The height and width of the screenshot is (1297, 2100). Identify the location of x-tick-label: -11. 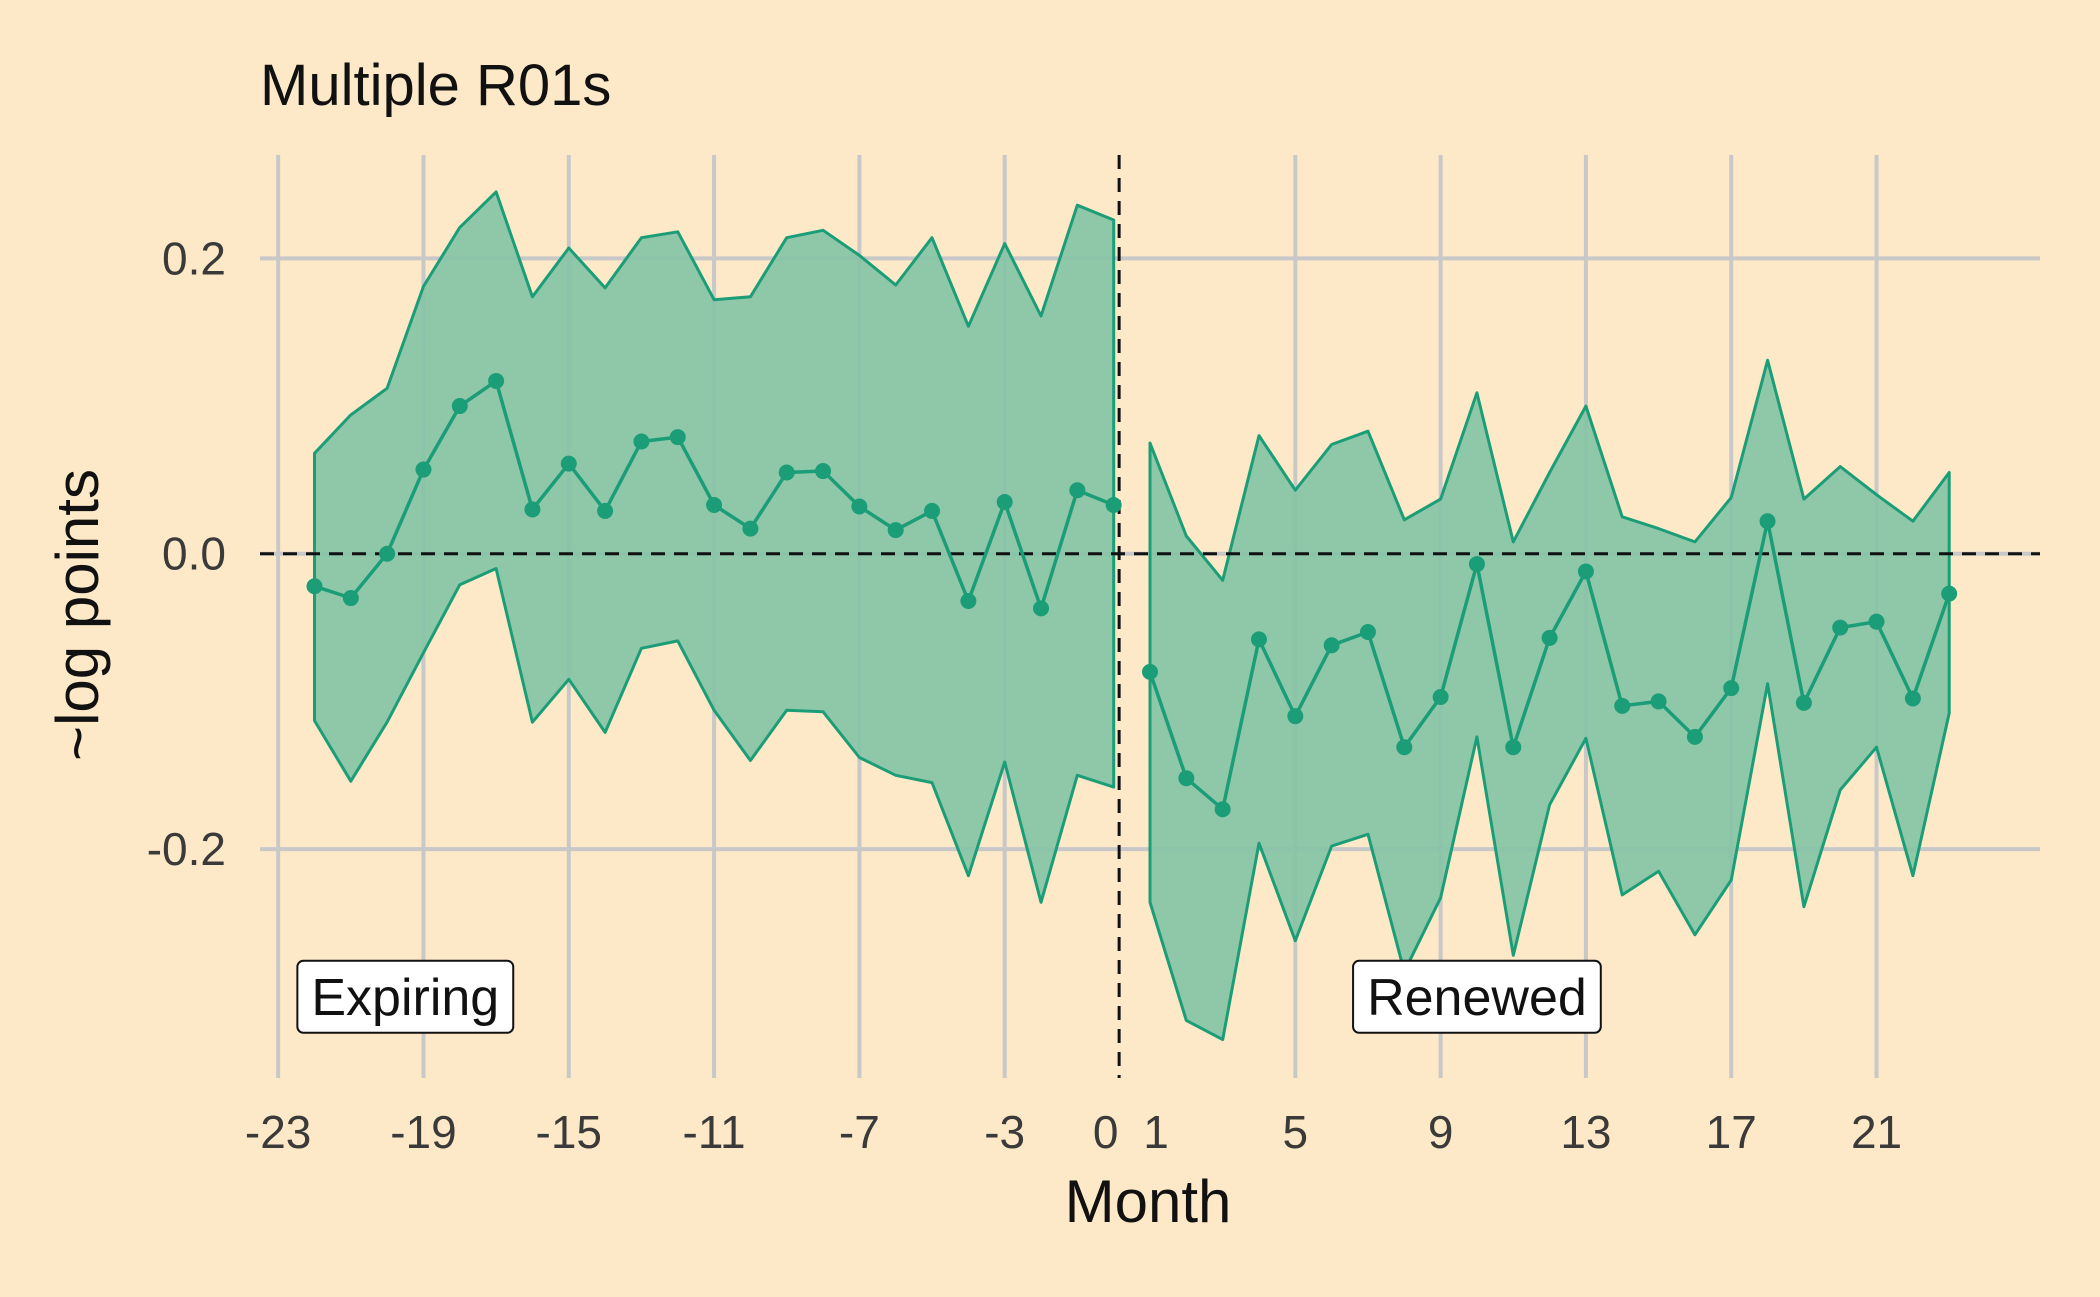
(714, 1132).